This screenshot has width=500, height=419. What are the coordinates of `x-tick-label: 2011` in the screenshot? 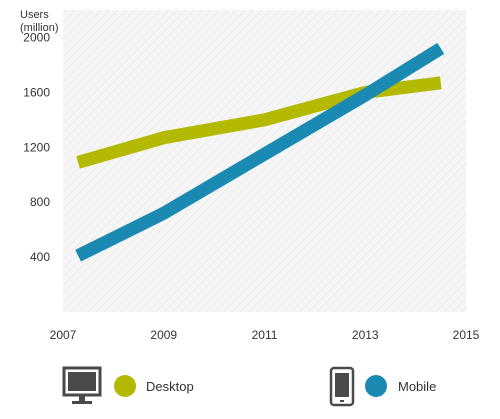 It's located at (265, 335).